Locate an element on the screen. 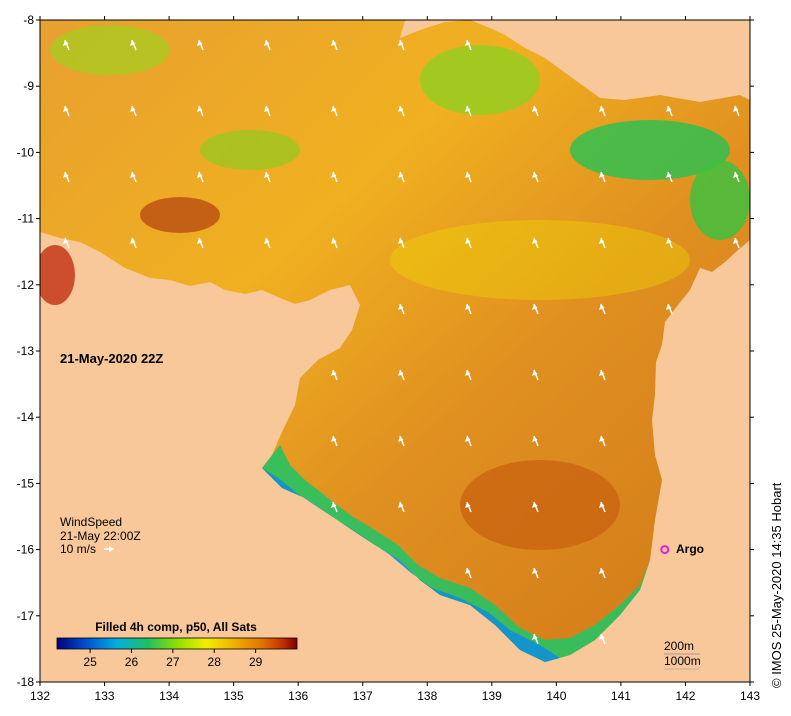 The height and width of the screenshot is (716, 791). argo-marker: Argo is located at coordinates (682, 549).